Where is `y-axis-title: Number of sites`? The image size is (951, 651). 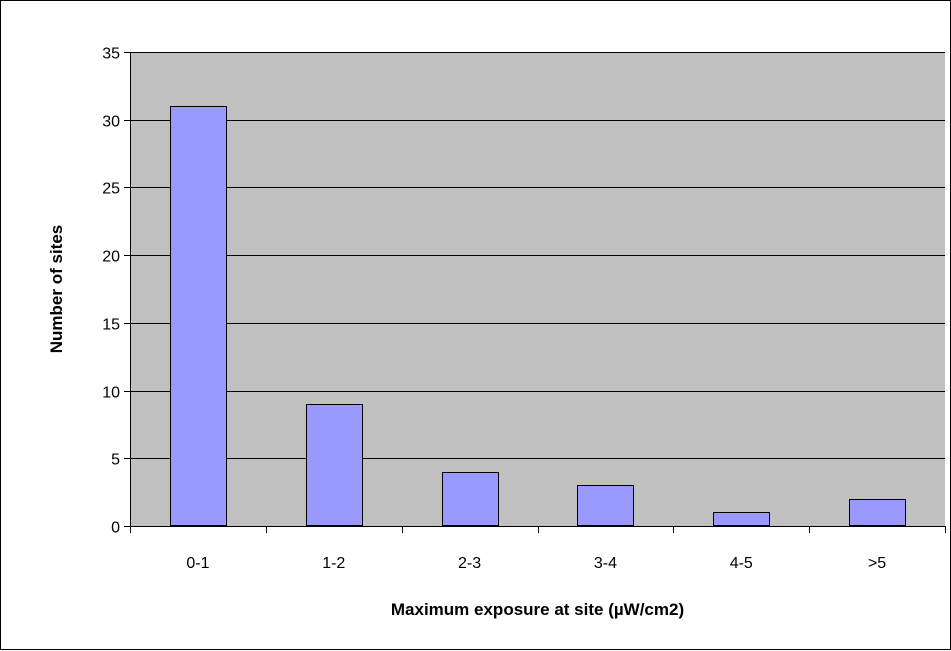
y-axis-title: Number of sites is located at coordinates (56, 289).